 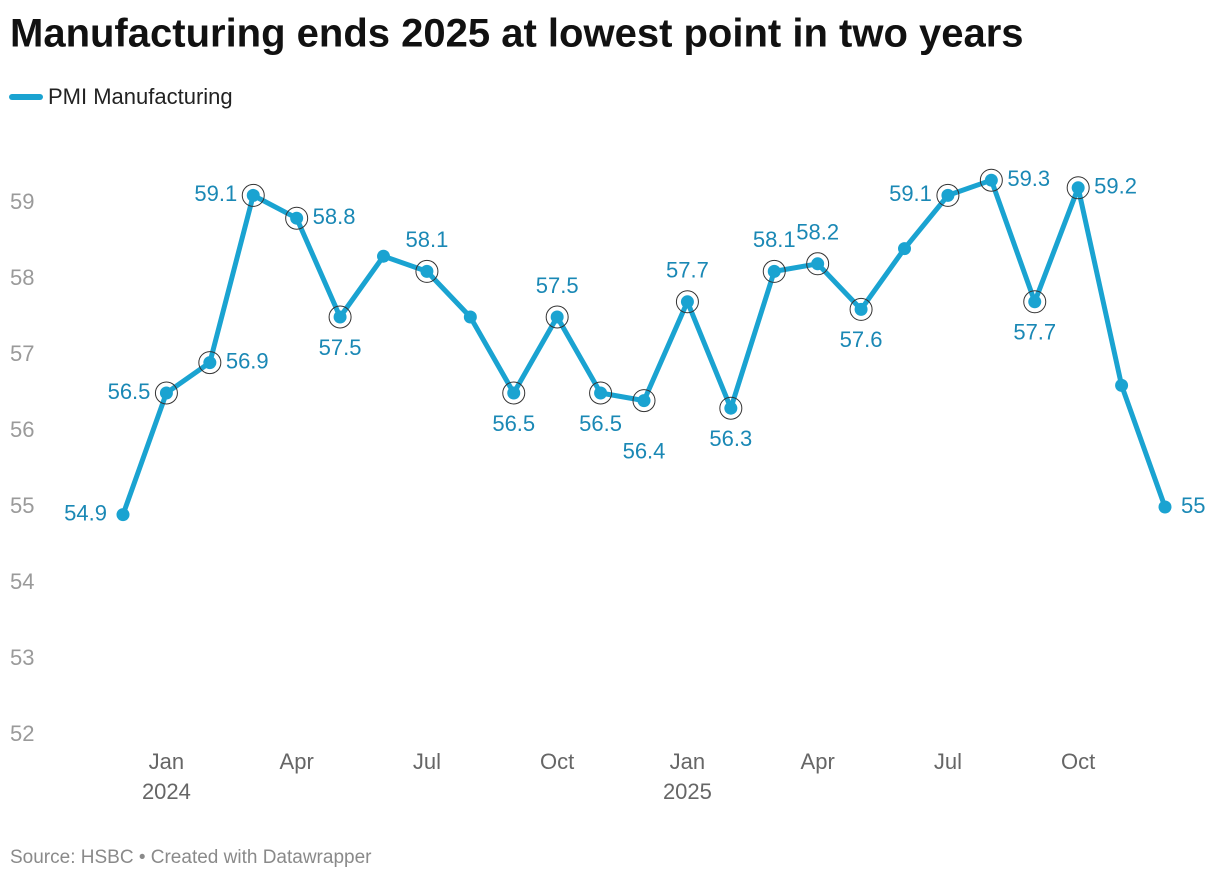 What do you see at coordinates (85, 512) in the screenshot?
I see `value-label: 54.9` at bounding box center [85, 512].